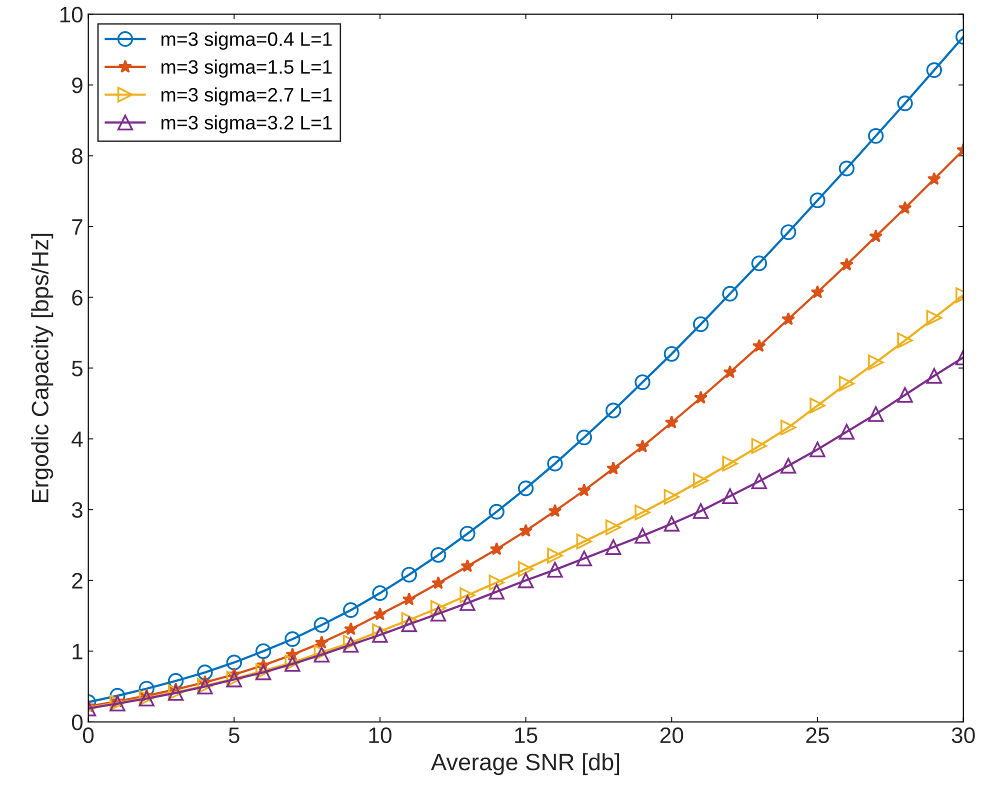 The height and width of the screenshot is (789, 981). What do you see at coordinates (77, 580) in the screenshot?
I see `y-tick-label: 2` at bounding box center [77, 580].